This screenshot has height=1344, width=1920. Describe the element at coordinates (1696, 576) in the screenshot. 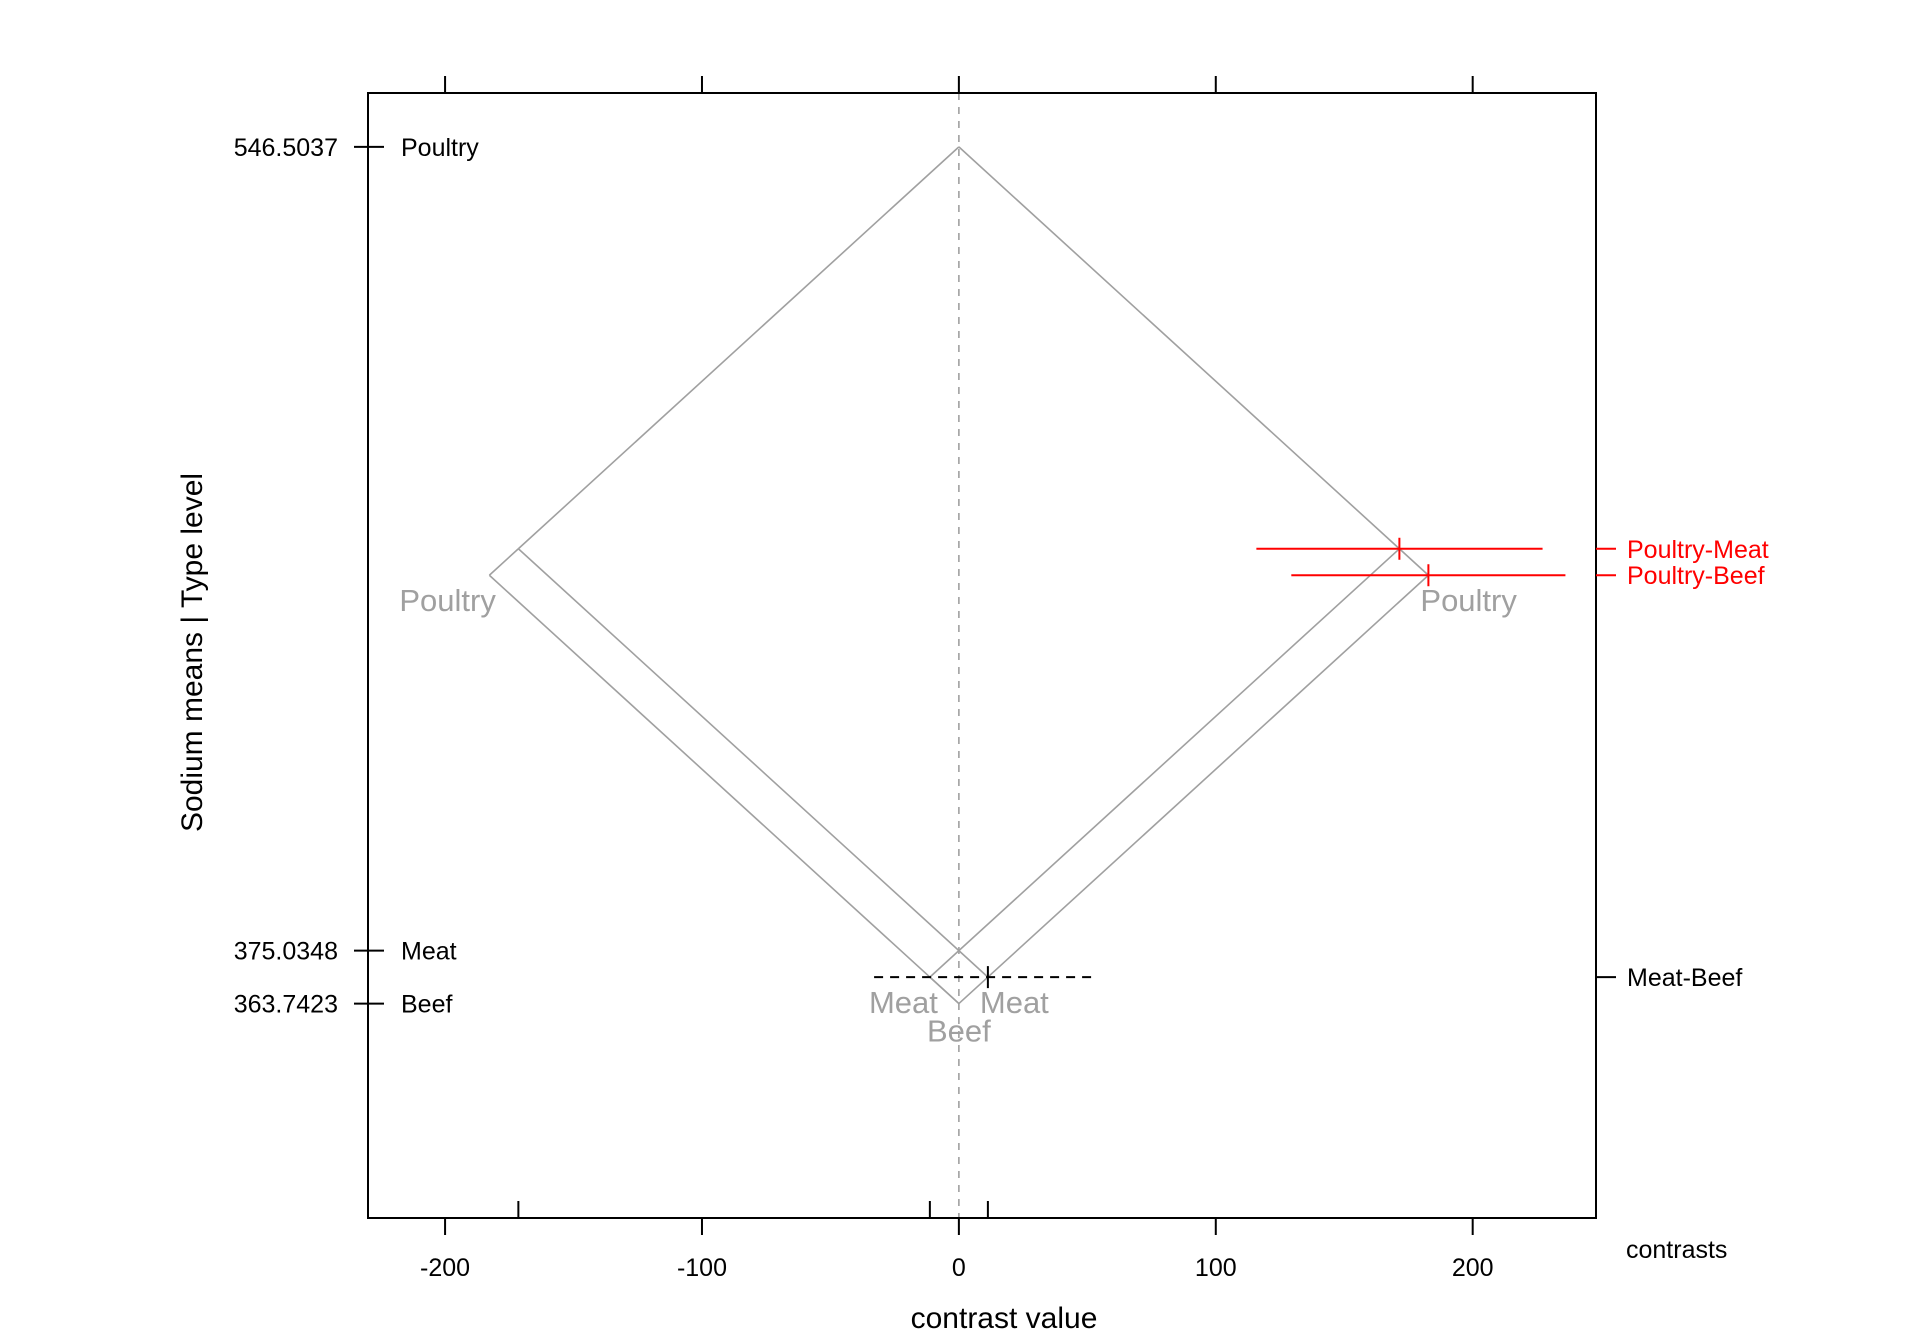

I see `right-label-poultry-beef: Poultry-Beef` at that location.